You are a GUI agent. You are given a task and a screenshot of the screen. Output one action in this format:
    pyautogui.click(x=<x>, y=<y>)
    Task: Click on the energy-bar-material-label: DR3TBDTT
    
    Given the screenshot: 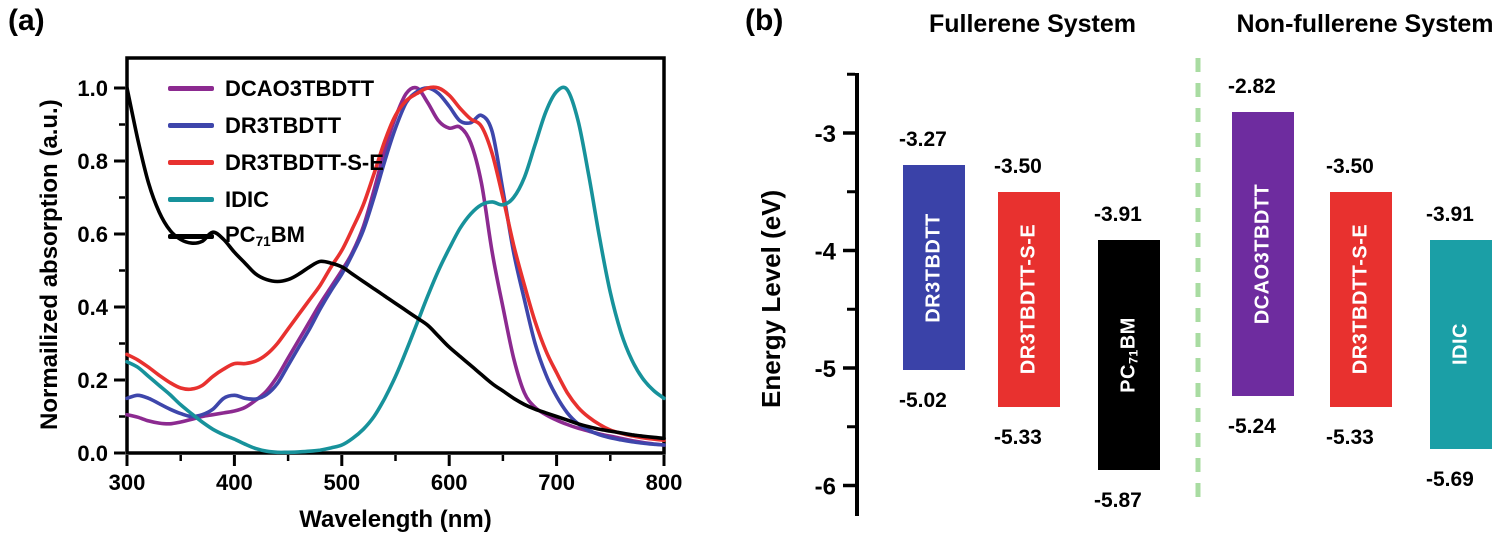 What is the action you would take?
    pyautogui.click(x=933, y=267)
    